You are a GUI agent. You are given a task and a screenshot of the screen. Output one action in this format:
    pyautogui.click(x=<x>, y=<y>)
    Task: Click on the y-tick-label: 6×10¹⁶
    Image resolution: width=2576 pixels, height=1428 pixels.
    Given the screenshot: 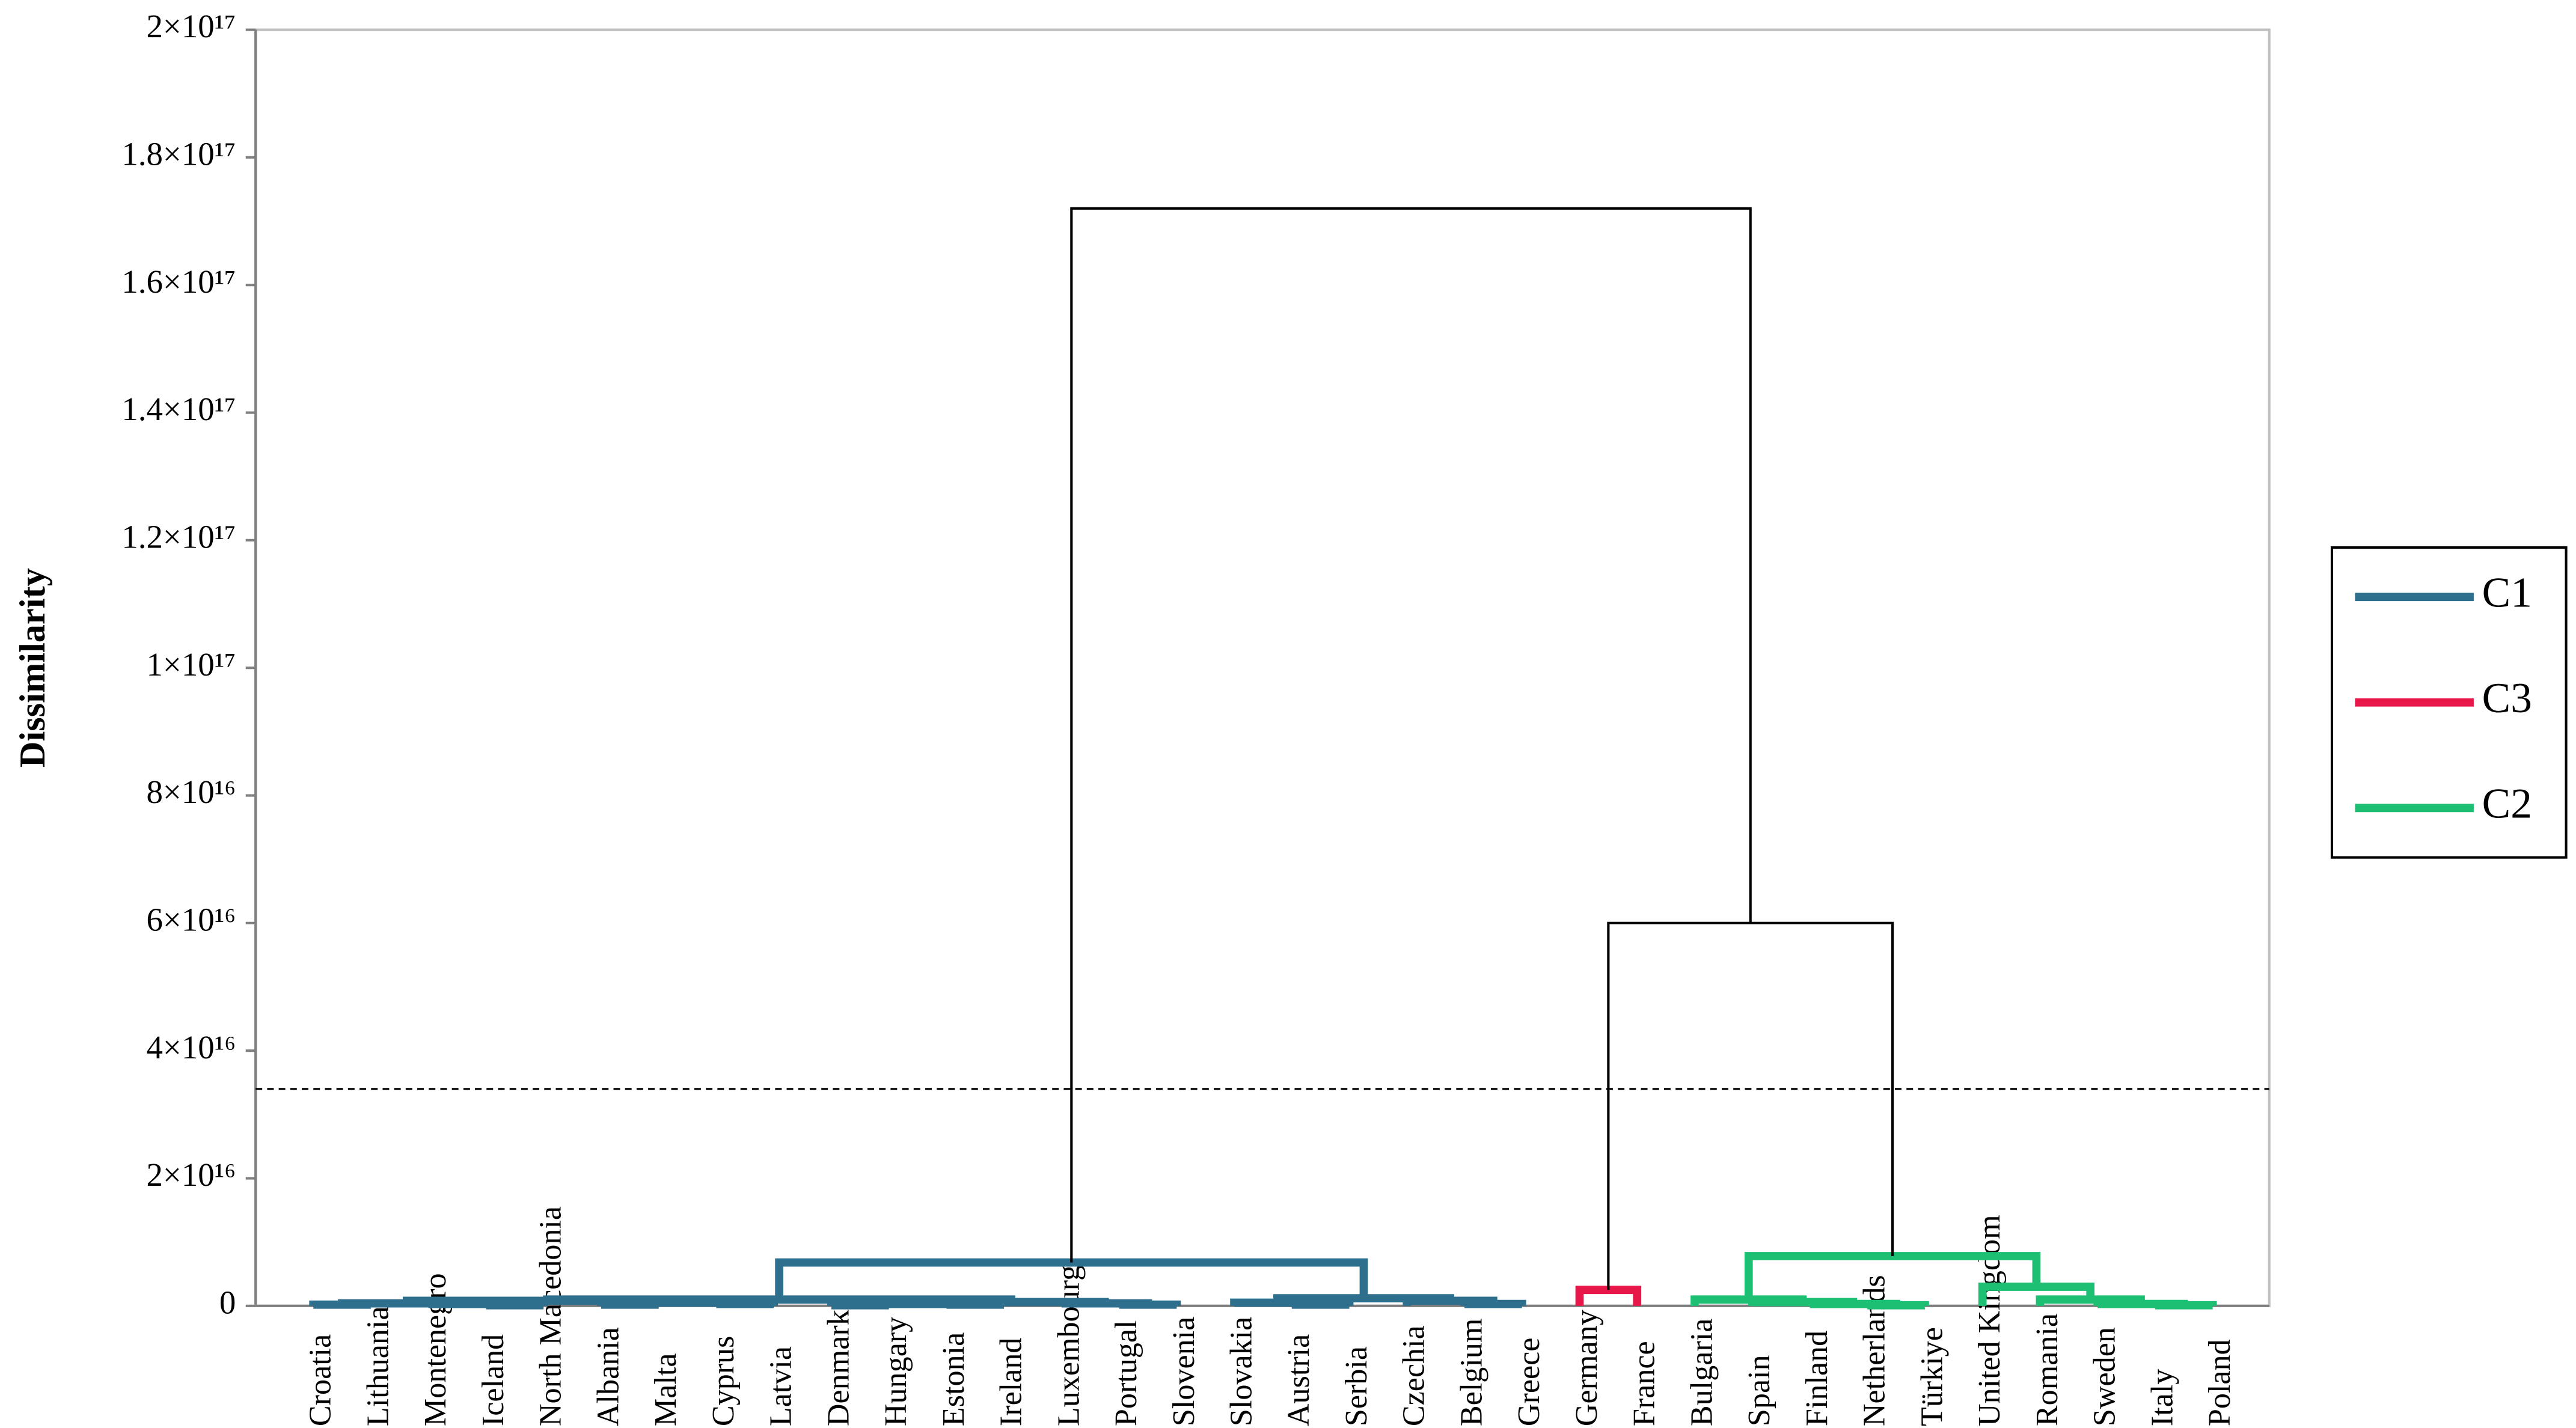 What is the action you would take?
    pyautogui.click(x=191, y=919)
    